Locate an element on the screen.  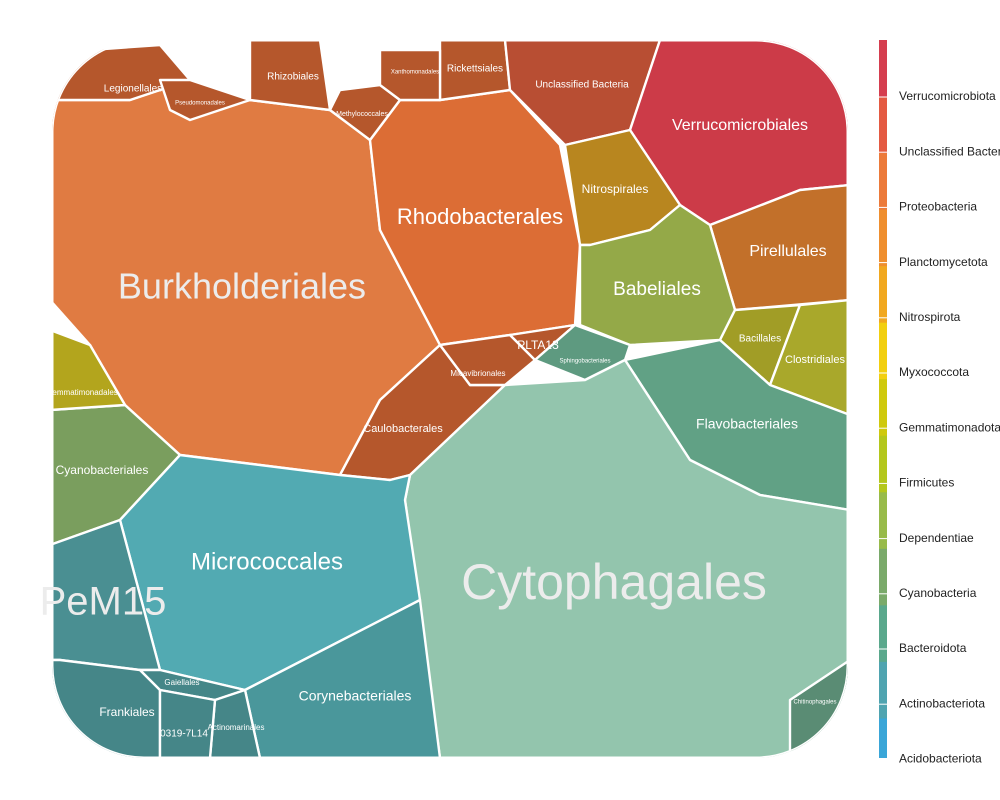
treemap-cell-label: Caulobacterales is located at coordinates (403, 429).